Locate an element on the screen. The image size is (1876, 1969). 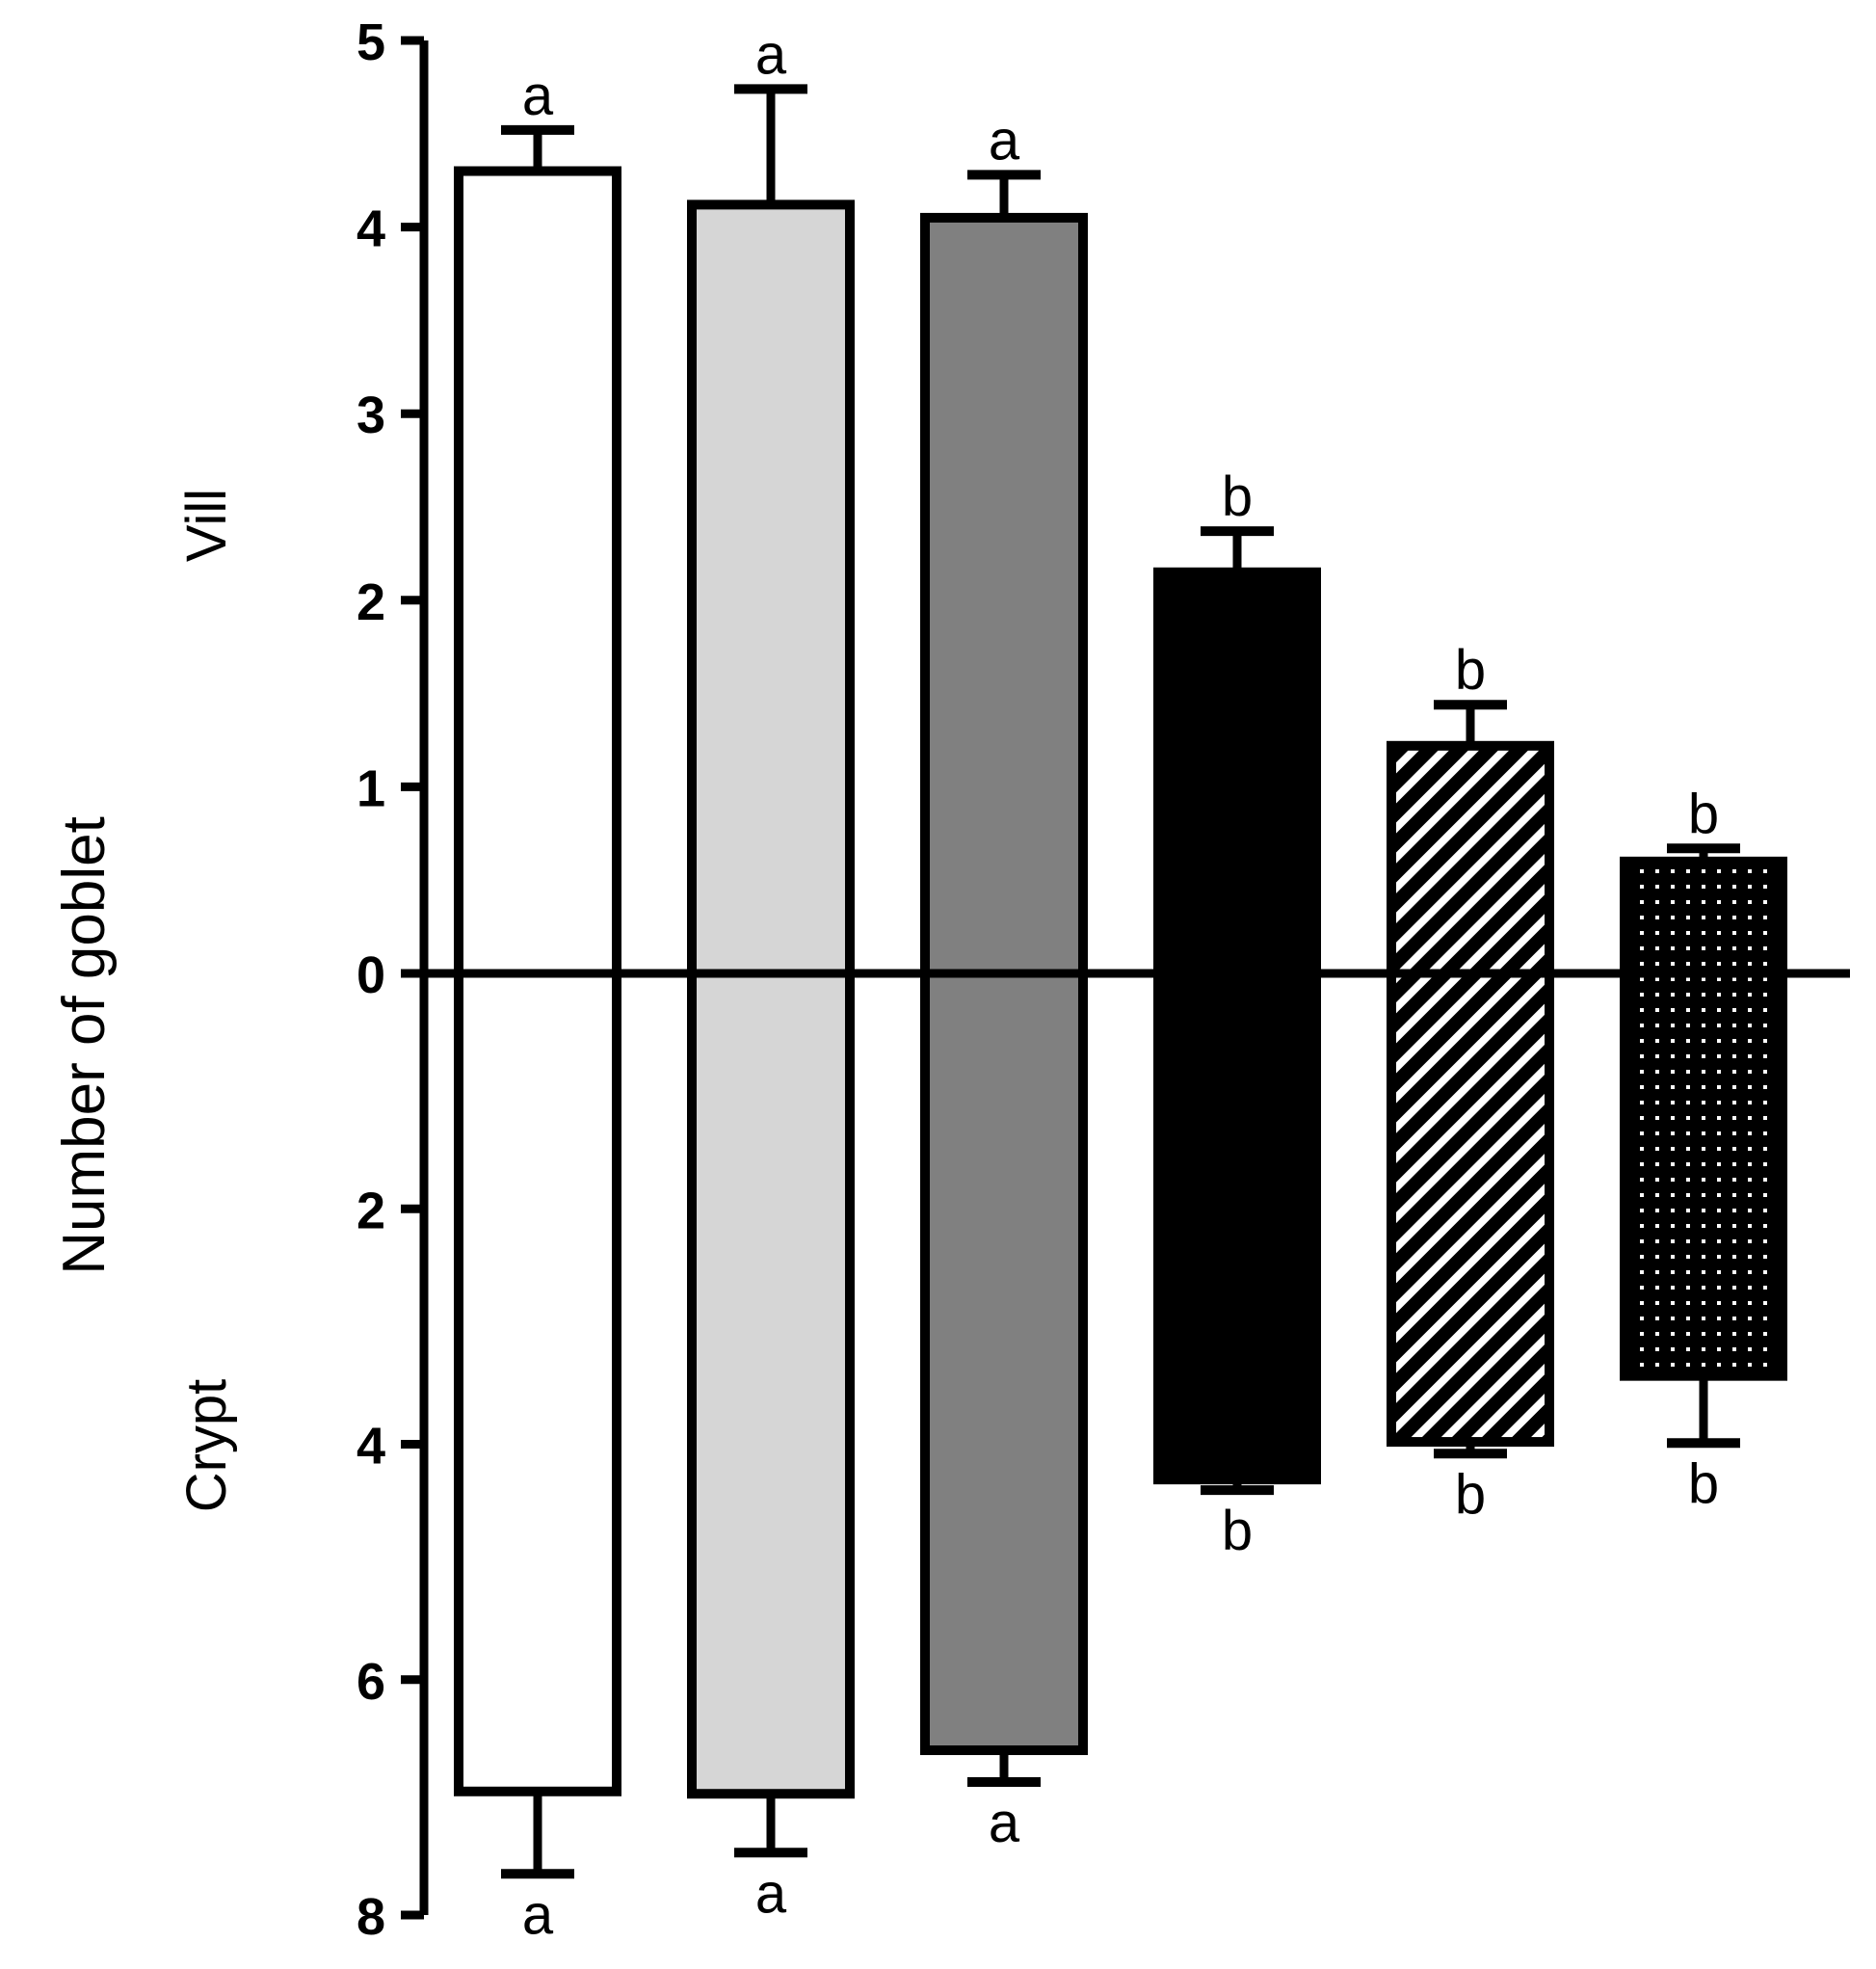
y-tick-label: 8 is located at coordinates (371, 1917).